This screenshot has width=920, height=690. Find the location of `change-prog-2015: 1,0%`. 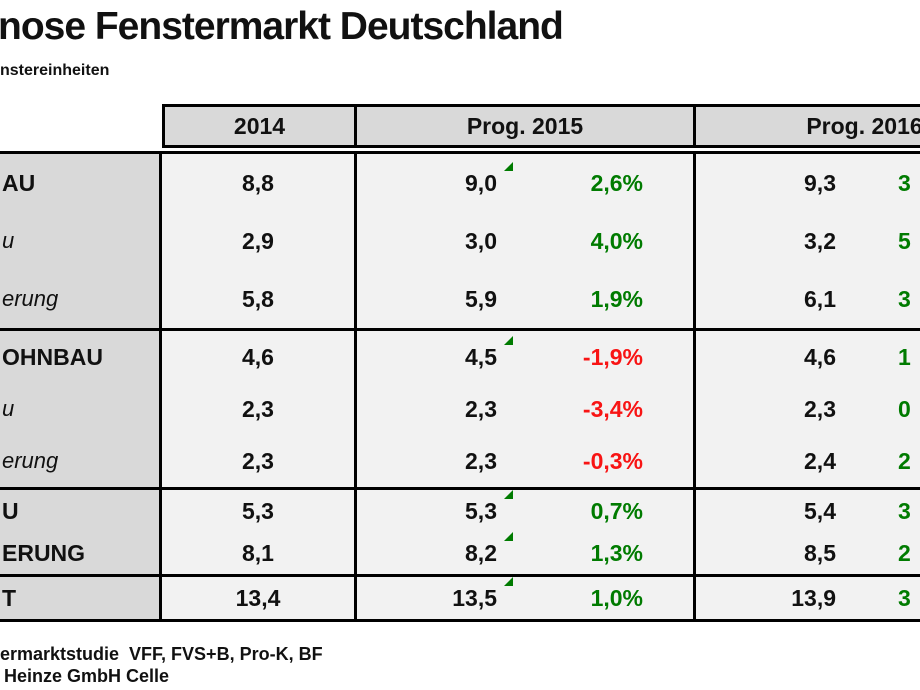

change-prog-2015: 1,0% is located at coordinates (616, 597).